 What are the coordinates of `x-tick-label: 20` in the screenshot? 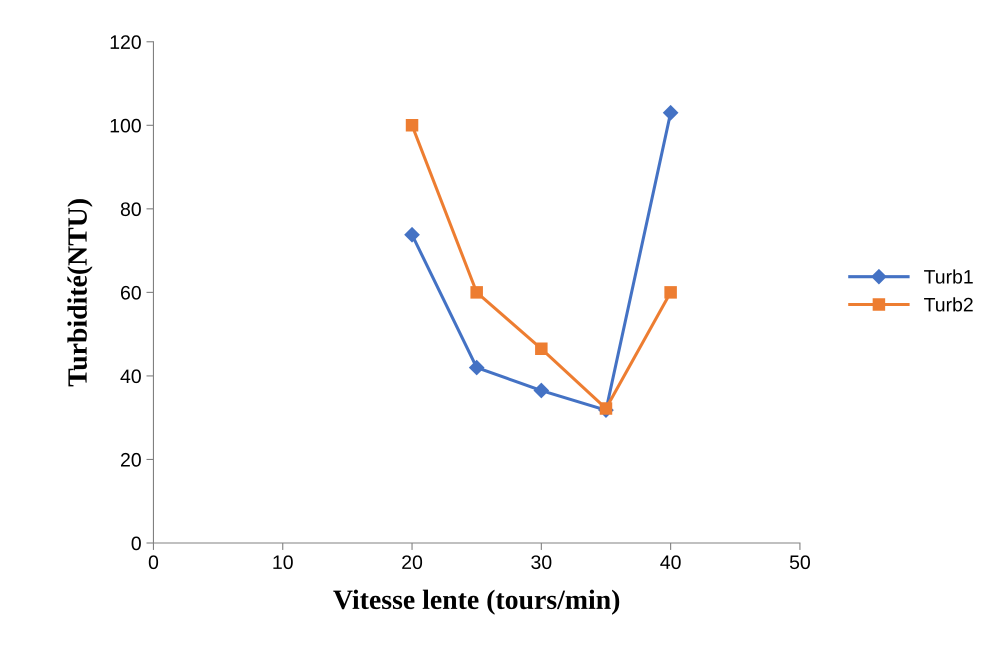 It's located at (412, 562).